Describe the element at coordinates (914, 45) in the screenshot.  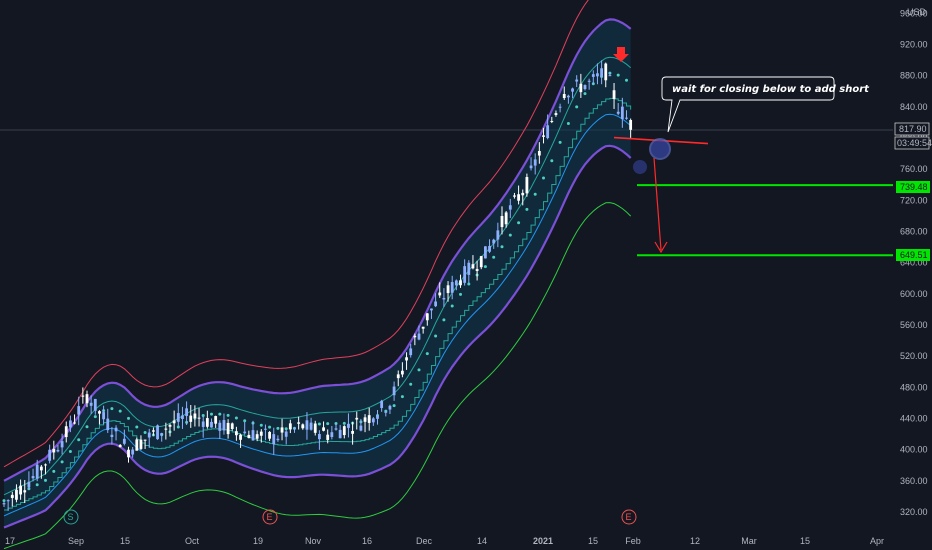
I see `y-tick-label: 920.00` at that location.